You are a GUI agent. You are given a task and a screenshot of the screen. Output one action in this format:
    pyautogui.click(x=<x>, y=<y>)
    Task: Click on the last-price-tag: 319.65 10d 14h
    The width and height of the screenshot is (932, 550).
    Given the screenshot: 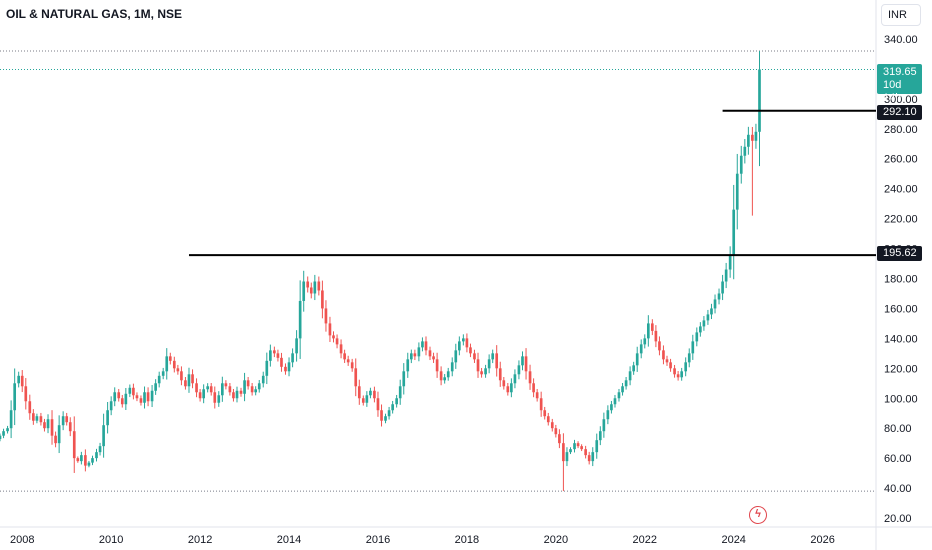 What is the action you would take?
    pyautogui.click(x=899, y=84)
    